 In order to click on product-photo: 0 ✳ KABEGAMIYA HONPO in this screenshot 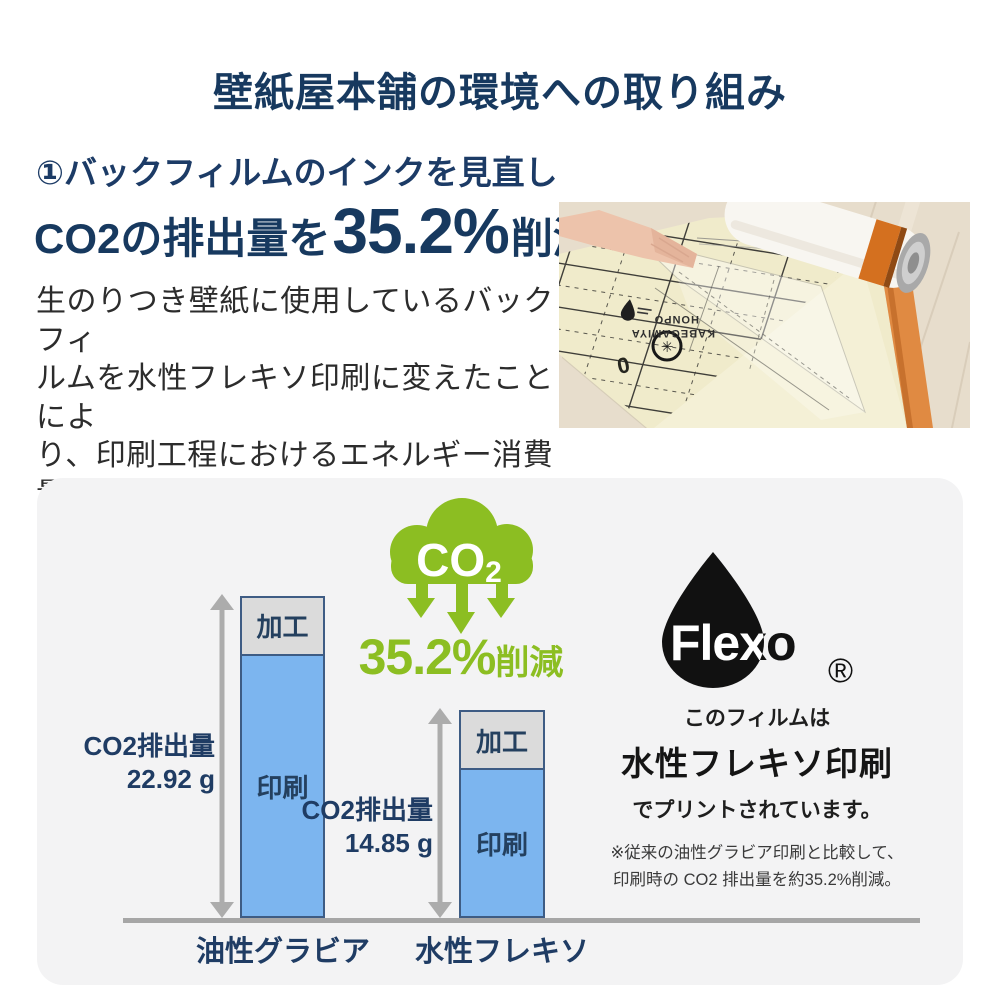, I will do `click(764, 315)`.